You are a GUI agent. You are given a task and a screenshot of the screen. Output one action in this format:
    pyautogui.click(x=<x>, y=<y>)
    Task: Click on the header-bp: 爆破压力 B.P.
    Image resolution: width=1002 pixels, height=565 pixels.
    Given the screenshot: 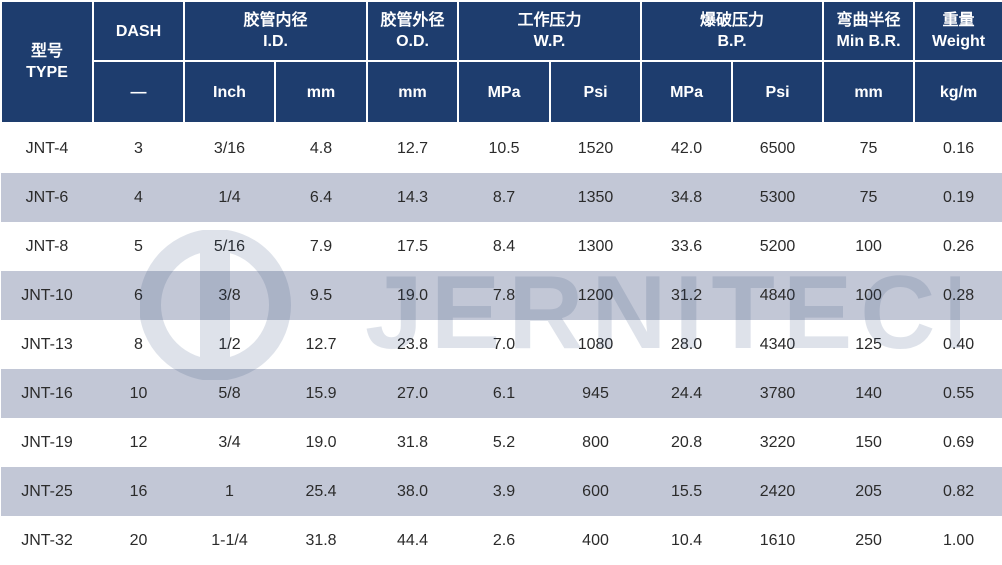 What is the action you would take?
    pyautogui.click(x=732, y=31)
    